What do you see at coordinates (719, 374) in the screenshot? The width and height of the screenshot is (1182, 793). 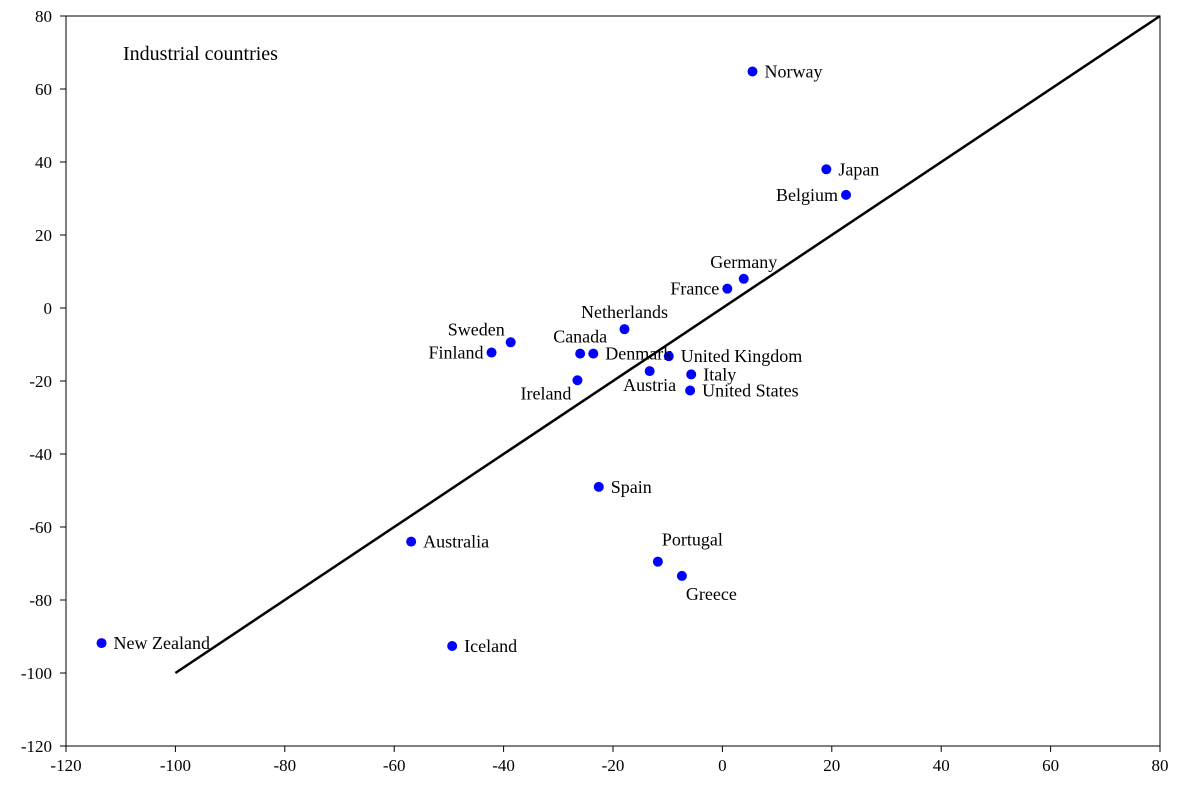 I see `point-label: Italy` at bounding box center [719, 374].